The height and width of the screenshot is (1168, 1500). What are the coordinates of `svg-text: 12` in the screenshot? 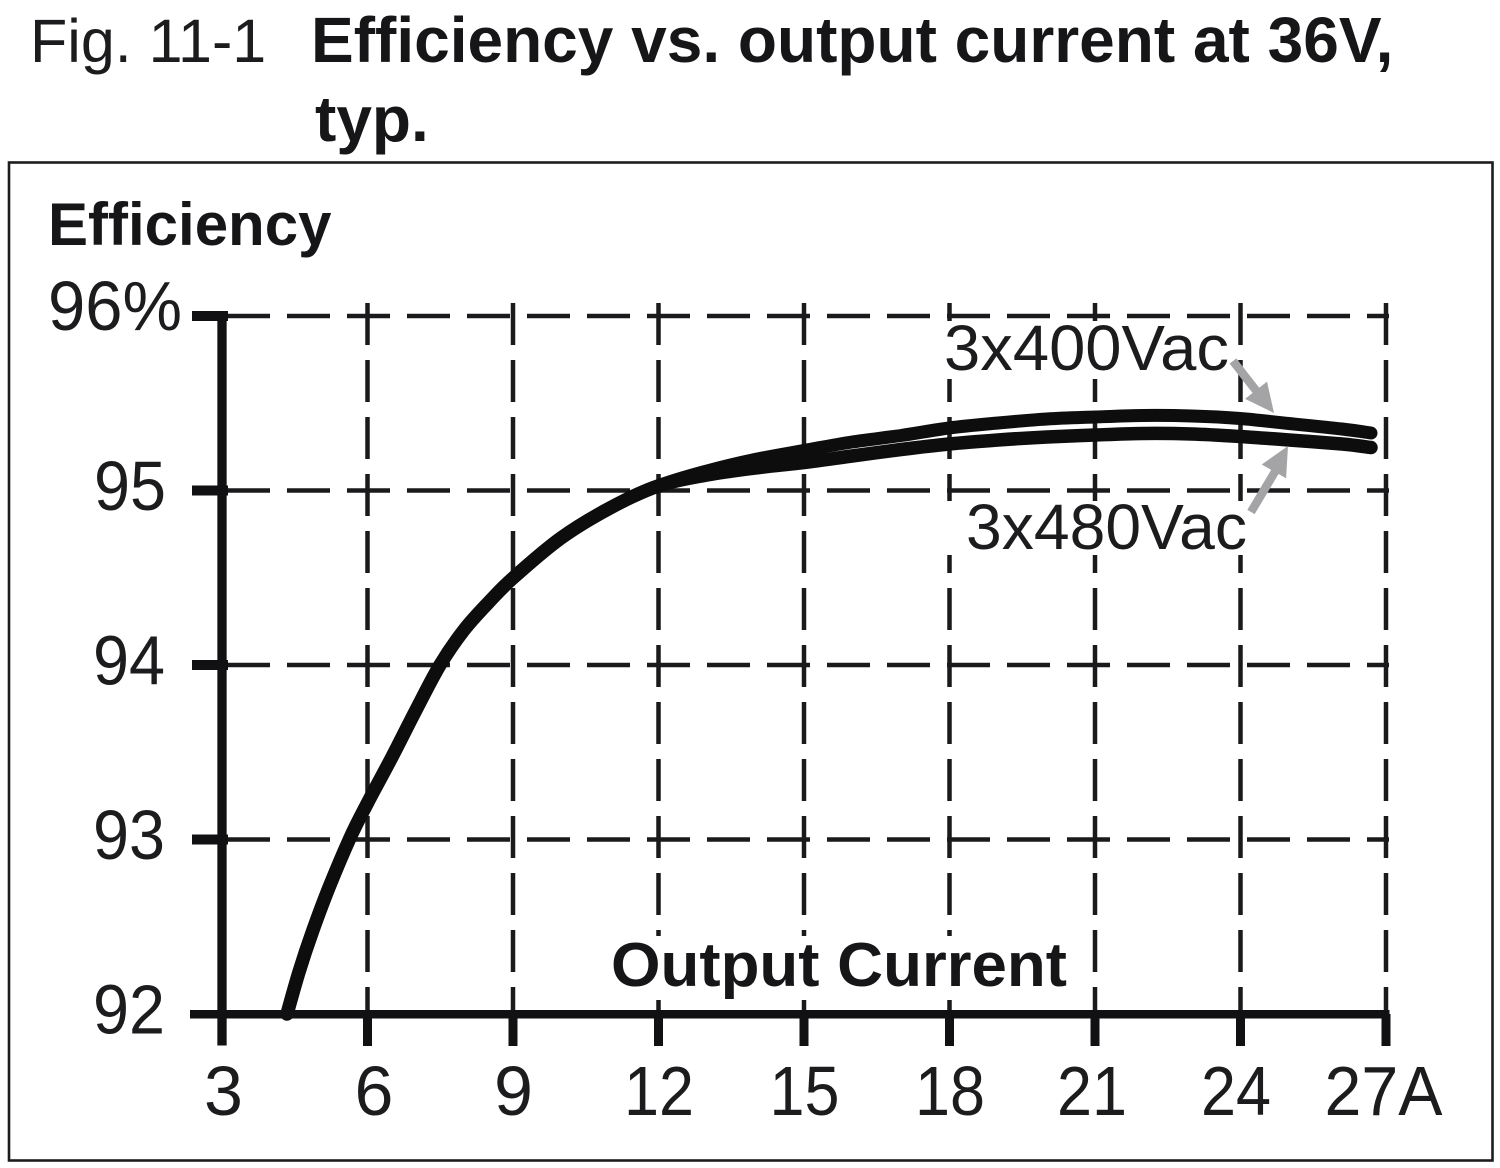 It's located at (659, 1091).